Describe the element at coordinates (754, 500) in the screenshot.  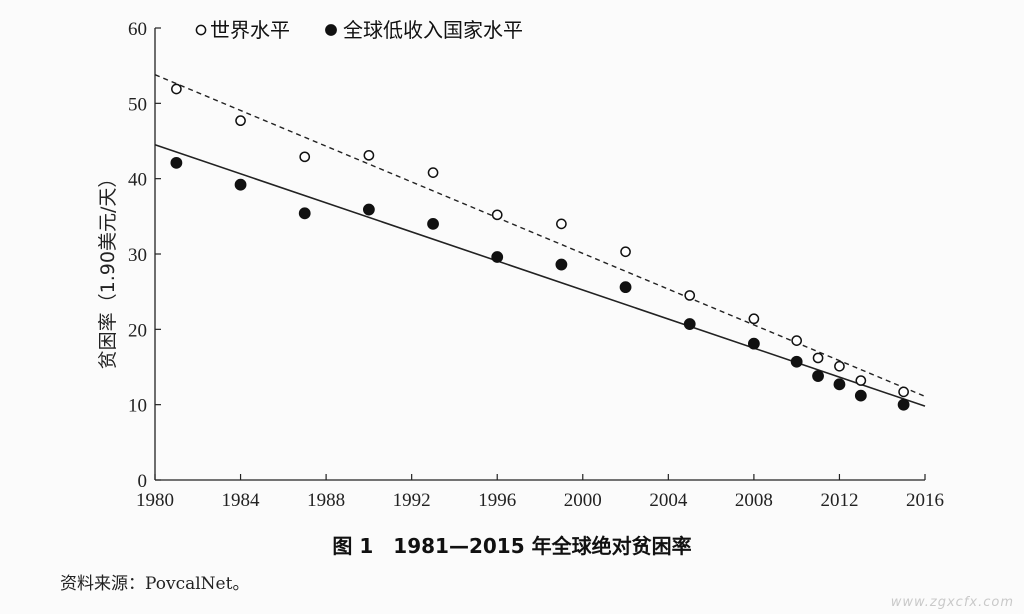
I see `x-tick-label: 2008` at that location.